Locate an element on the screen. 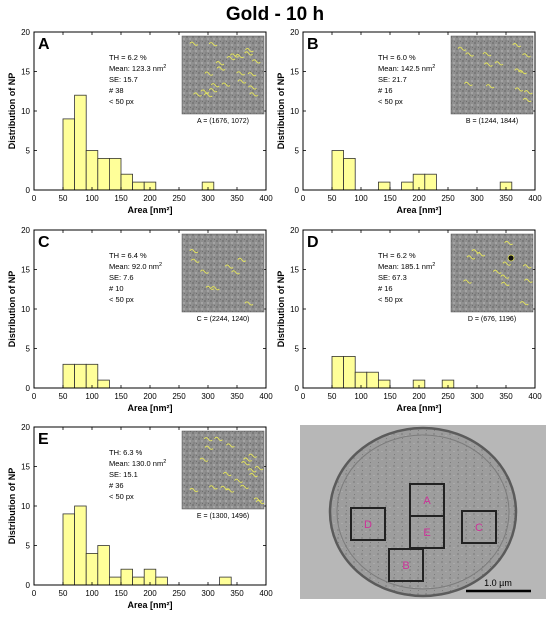  region-box-c is located at coordinates (479, 527).